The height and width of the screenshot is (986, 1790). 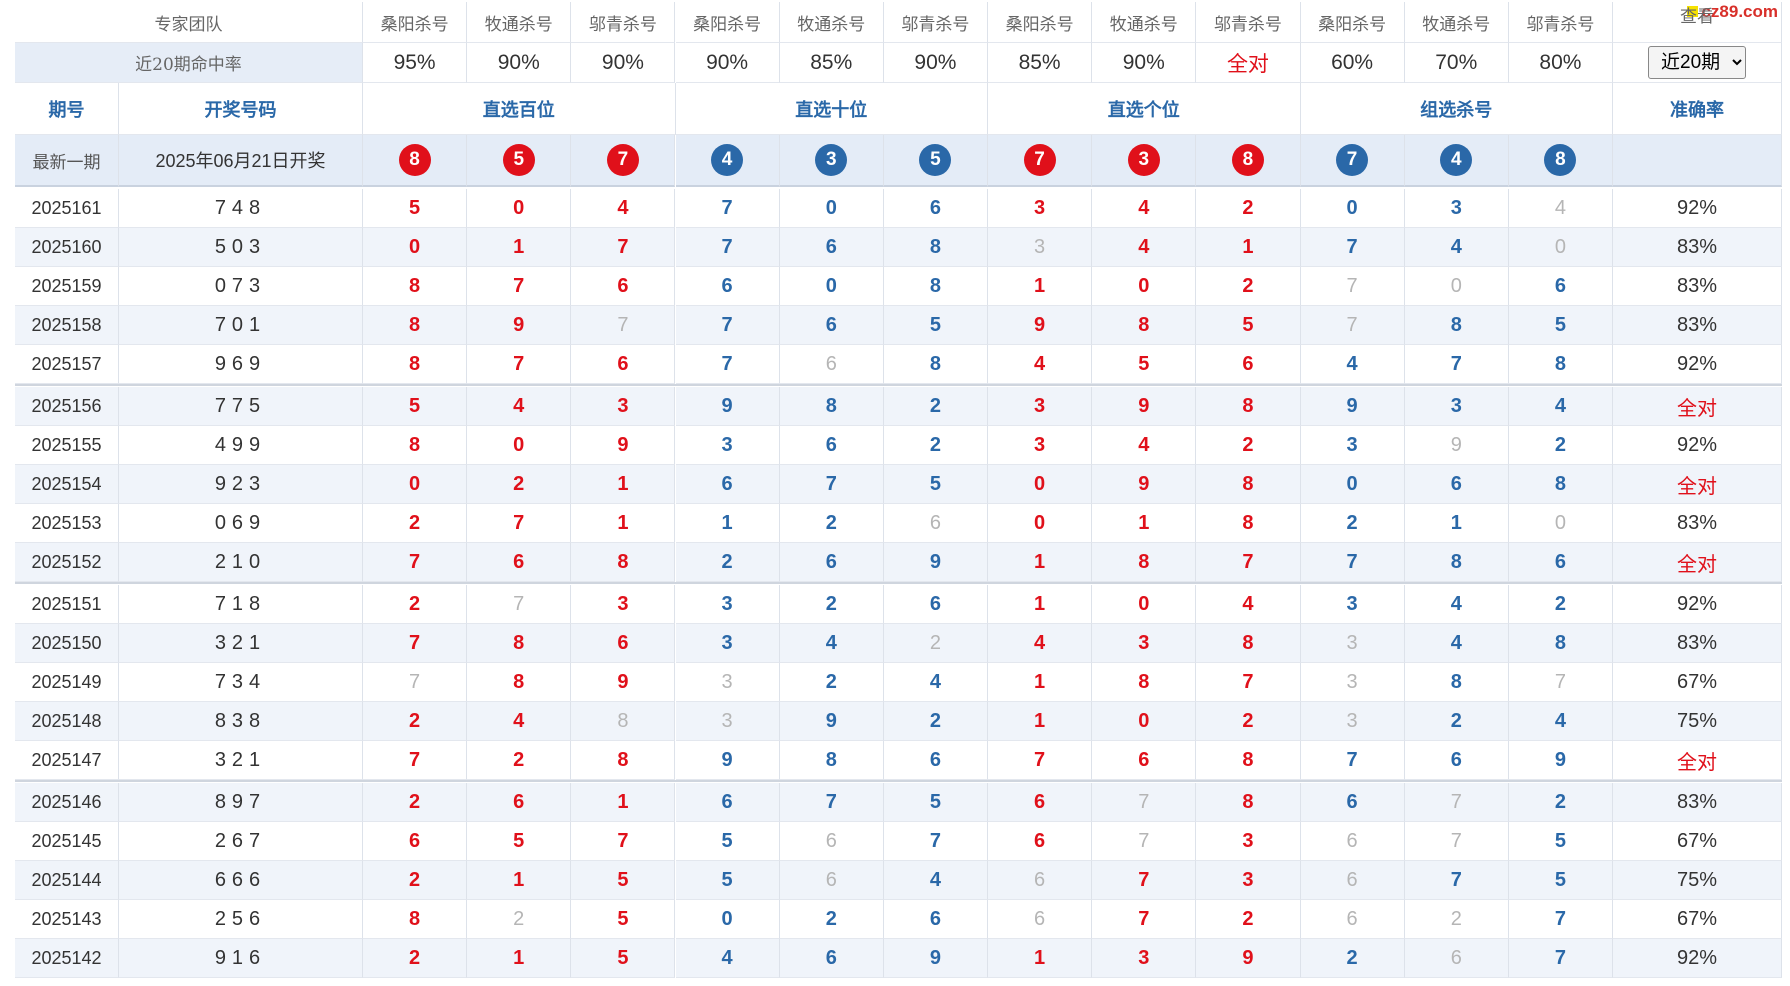 I want to click on latest-date: 2025年06月21日开奖, so click(x=241, y=161).